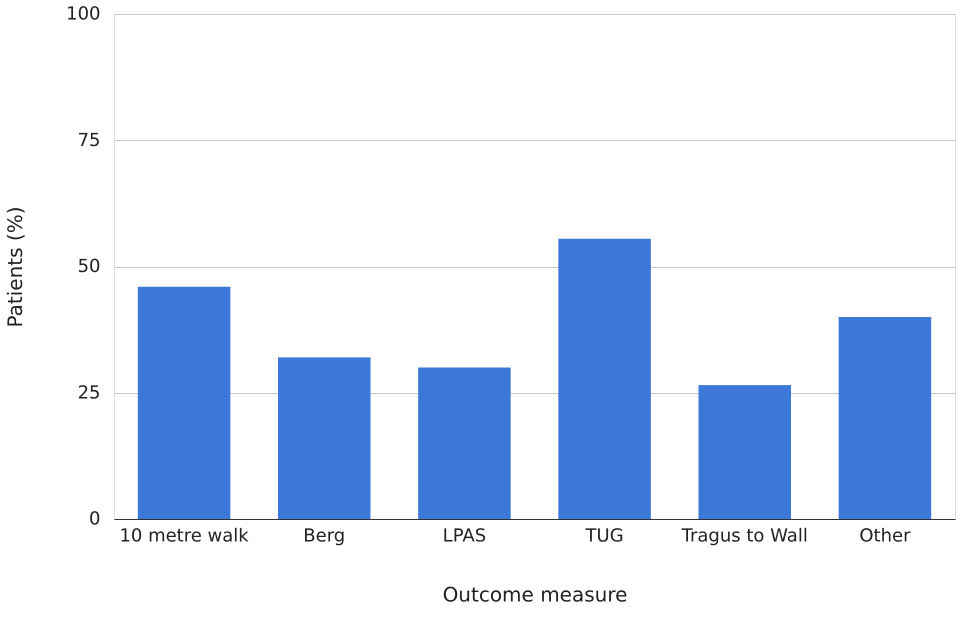  I want to click on x-tick-label: Berg, so click(324, 536).